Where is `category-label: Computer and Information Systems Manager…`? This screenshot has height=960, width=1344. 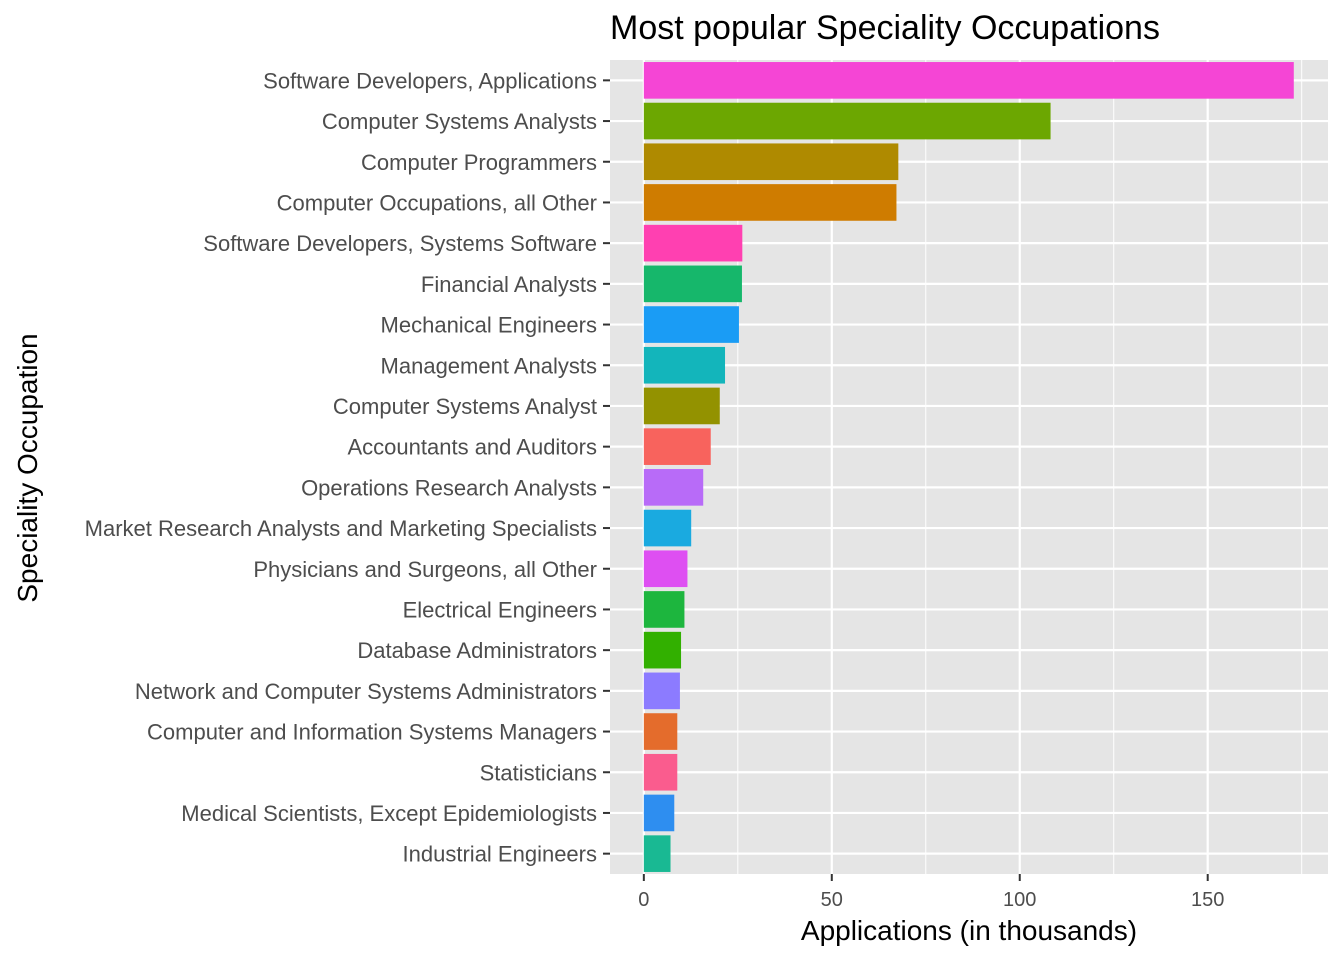 category-label: Computer and Information Systems Manager… is located at coordinates (372, 732).